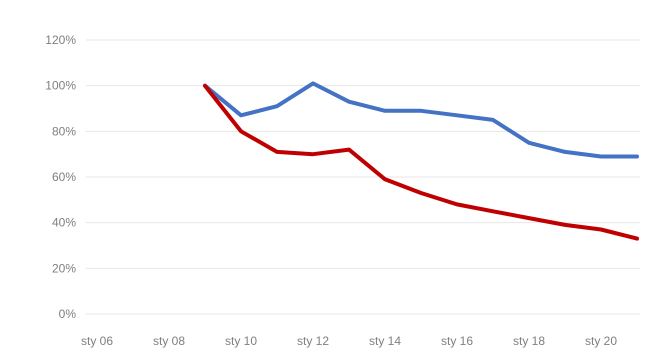  Describe the element at coordinates (313, 341) in the screenshot. I see `x-tick-label: sty 12` at that location.